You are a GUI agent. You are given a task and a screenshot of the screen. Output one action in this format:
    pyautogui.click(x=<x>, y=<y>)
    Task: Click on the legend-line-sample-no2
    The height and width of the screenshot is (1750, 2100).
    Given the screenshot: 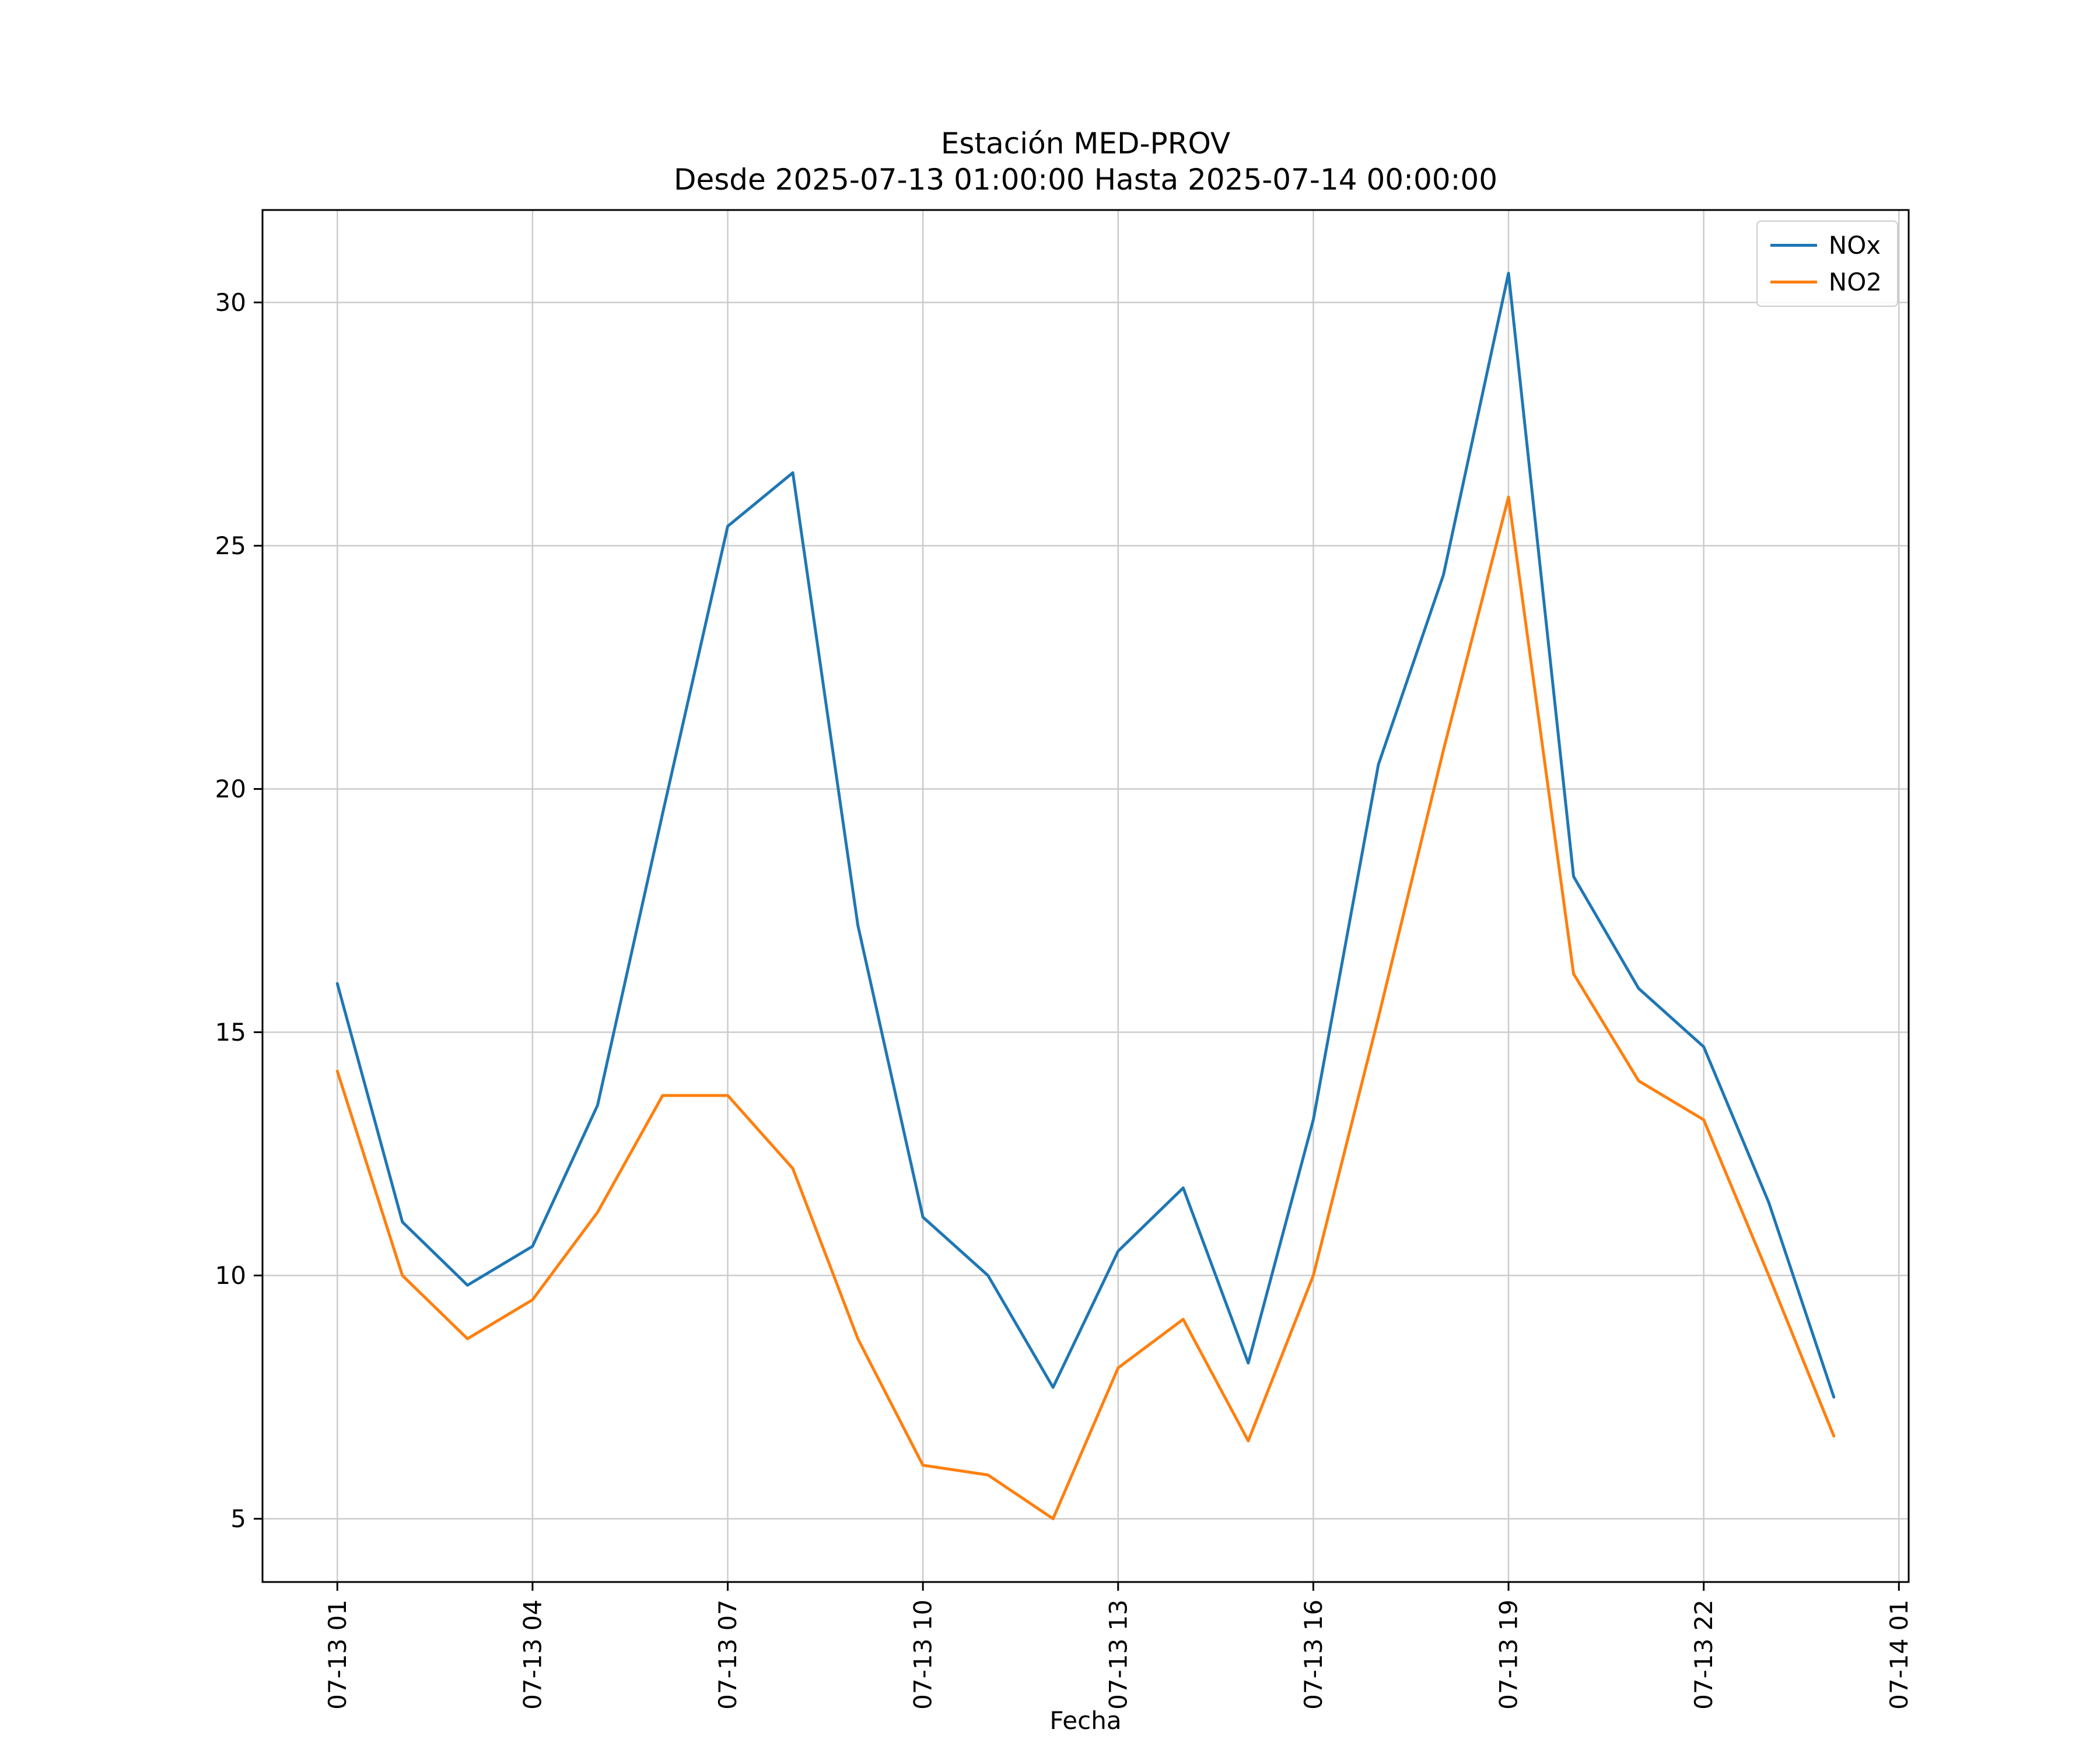 What is the action you would take?
    pyautogui.click(x=1793, y=282)
    